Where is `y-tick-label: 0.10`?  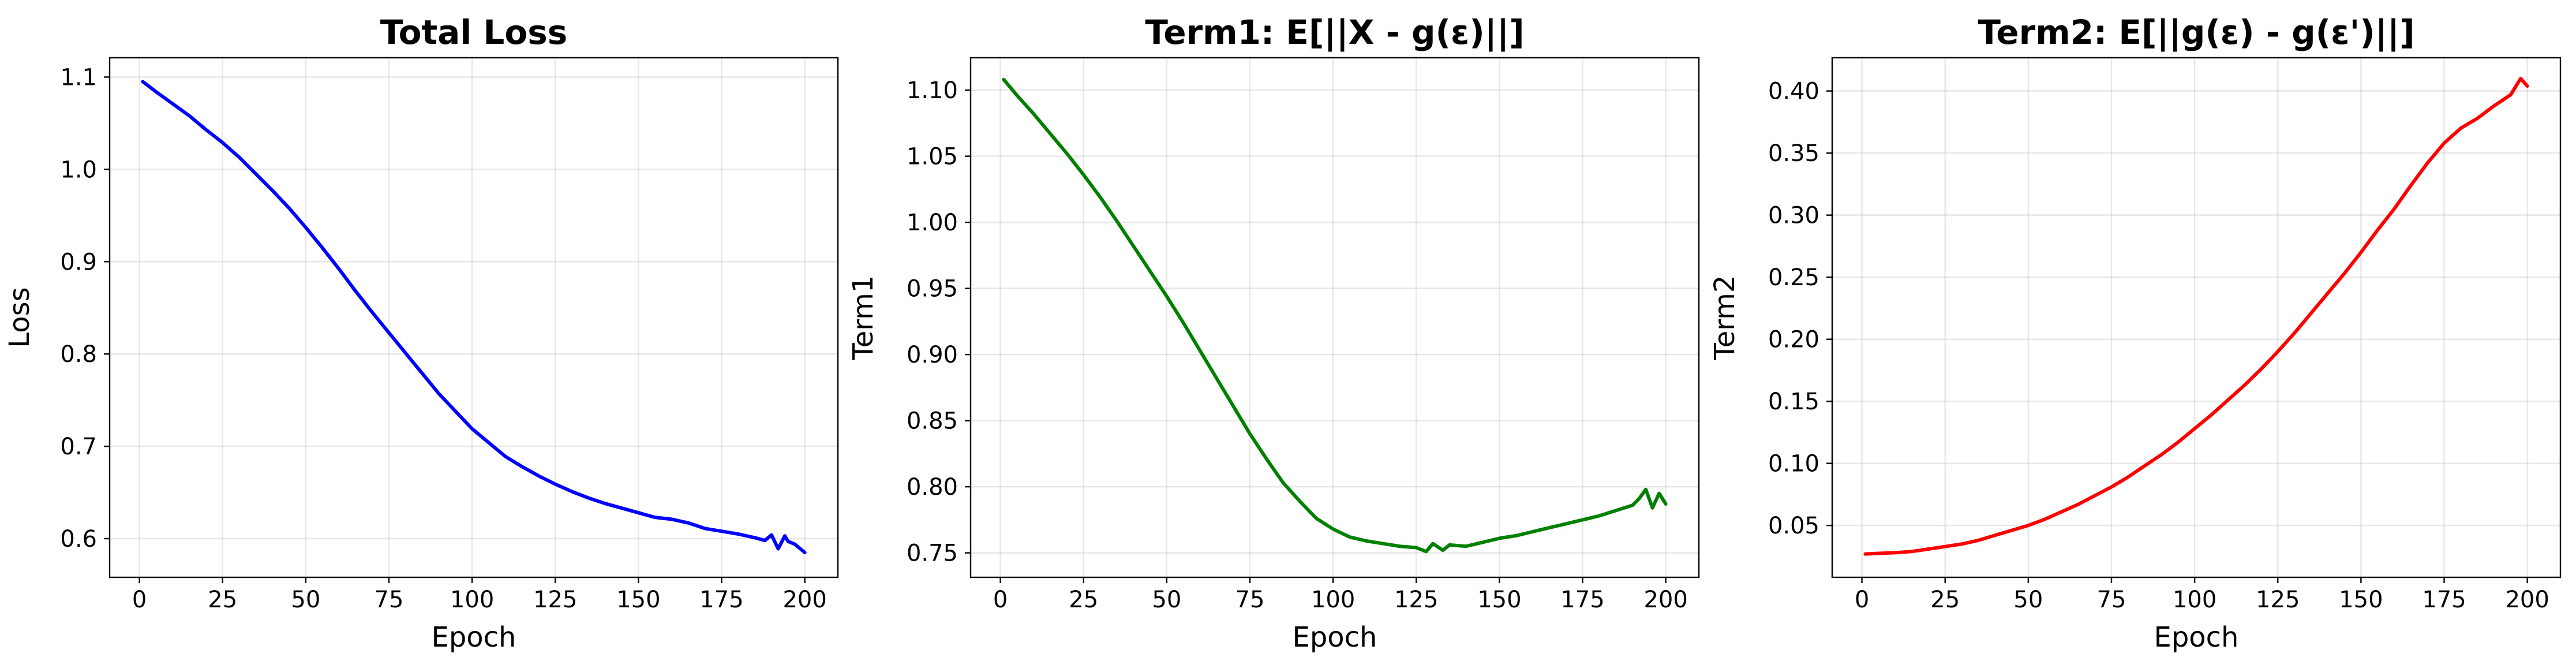 y-tick-label: 0.10 is located at coordinates (1794, 464).